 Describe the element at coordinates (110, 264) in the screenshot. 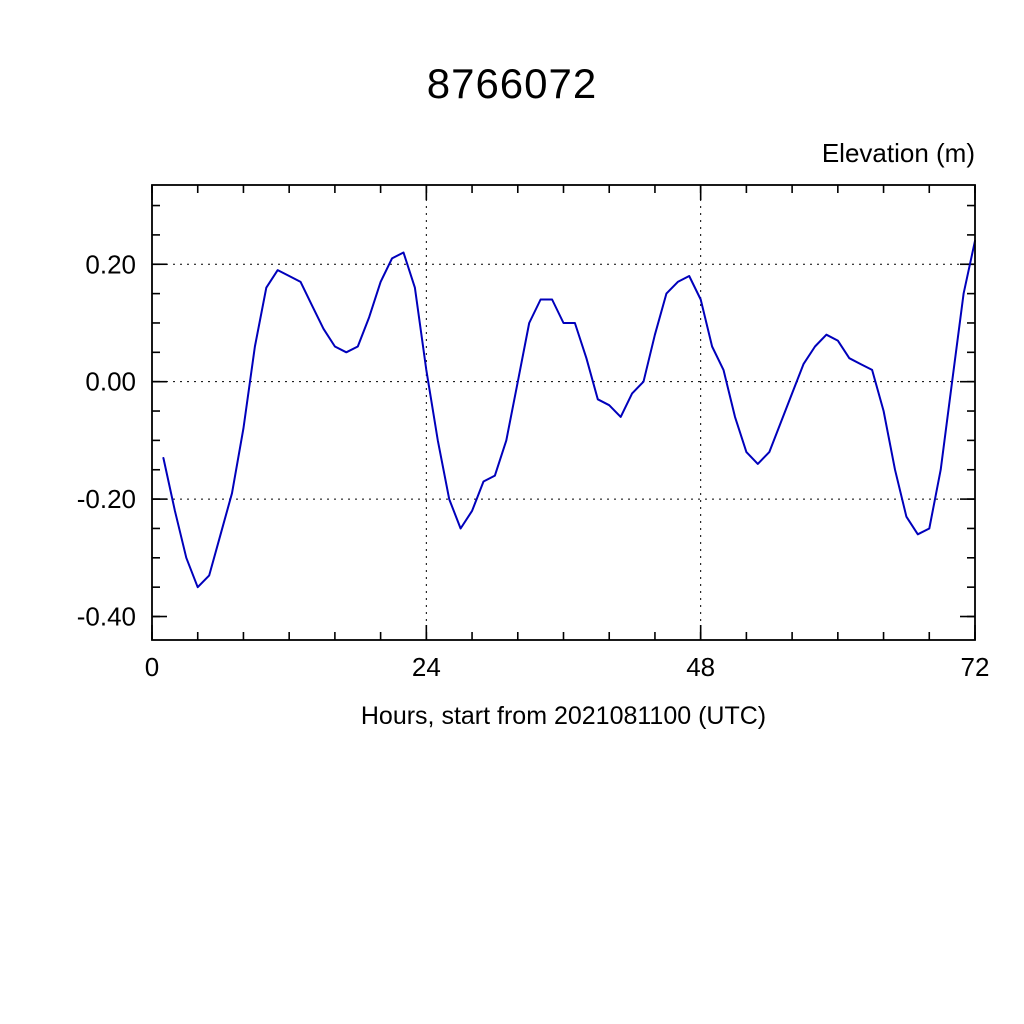

I see `y-tick-label: 0.20` at that location.